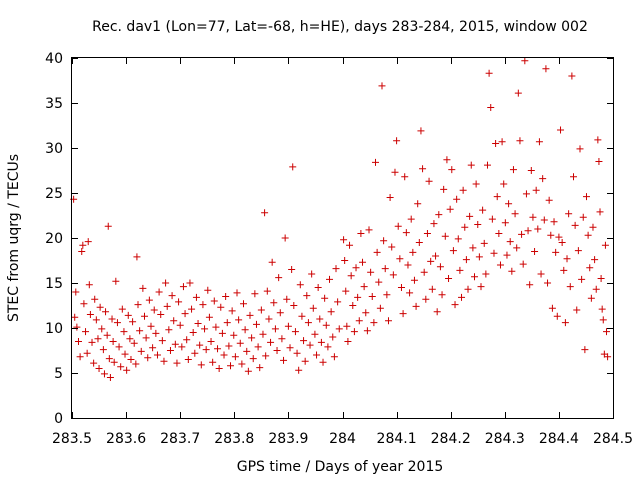 The height and width of the screenshot is (480, 640). Describe the element at coordinates (54, 59) in the screenshot. I see `y-tick-label: 40` at that location.